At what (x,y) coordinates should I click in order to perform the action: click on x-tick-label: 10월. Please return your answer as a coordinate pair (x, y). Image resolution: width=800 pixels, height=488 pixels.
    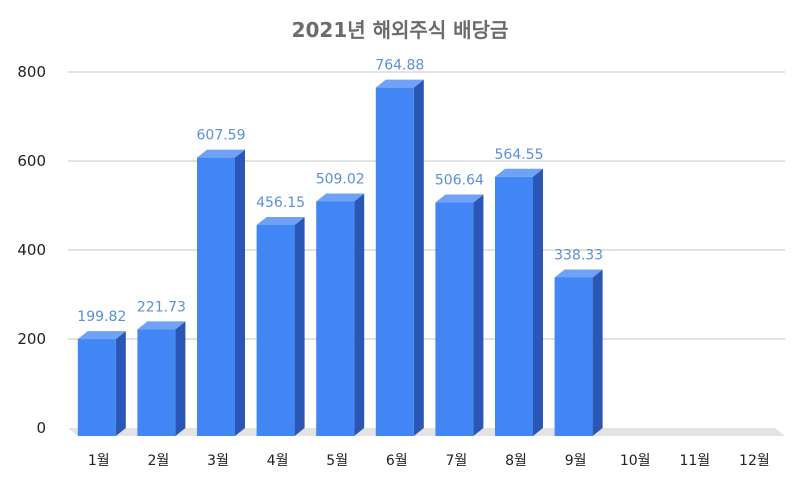
    Looking at the image, I should click on (635, 461).